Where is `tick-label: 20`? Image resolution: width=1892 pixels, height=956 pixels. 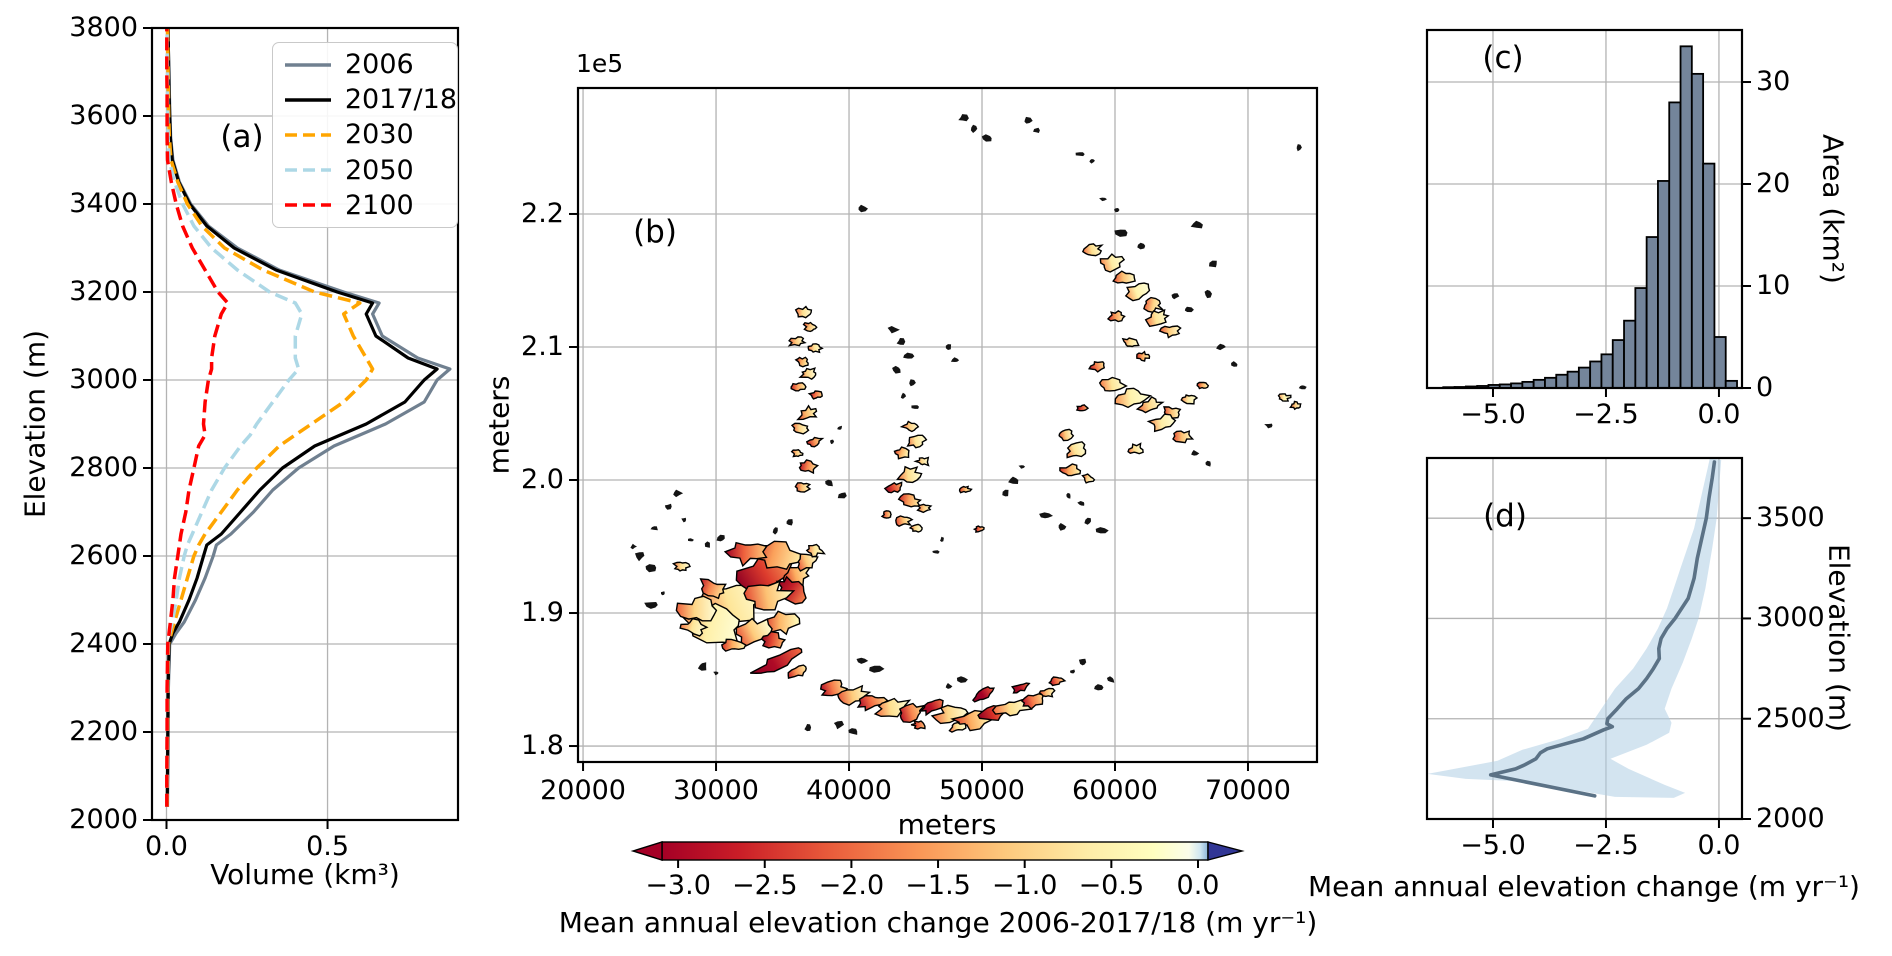
tick-label: 20 is located at coordinates (1773, 184).